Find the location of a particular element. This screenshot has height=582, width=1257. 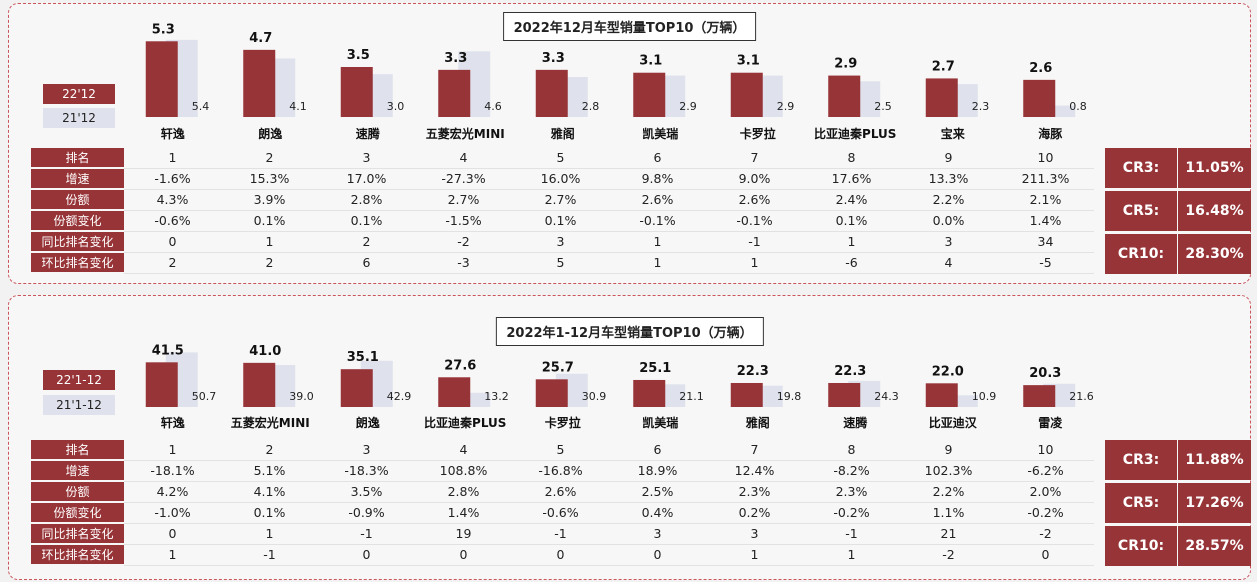

category-label: 轩逸 is located at coordinates (173, 422).